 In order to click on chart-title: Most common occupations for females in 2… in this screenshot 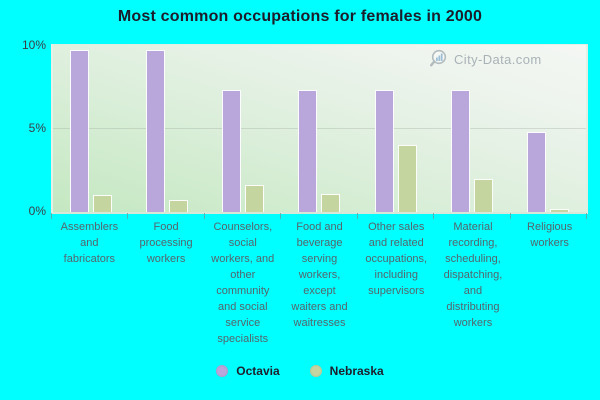, I will do `click(300, 16)`.